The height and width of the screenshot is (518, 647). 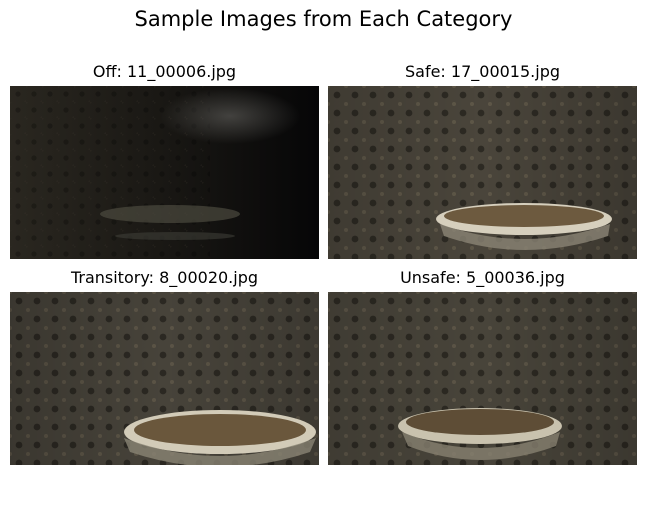 What do you see at coordinates (164, 277) in the screenshot?
I see `panel-title-transitory: Transitory: 8_00020.jpg` at bounding box center [164, 277].